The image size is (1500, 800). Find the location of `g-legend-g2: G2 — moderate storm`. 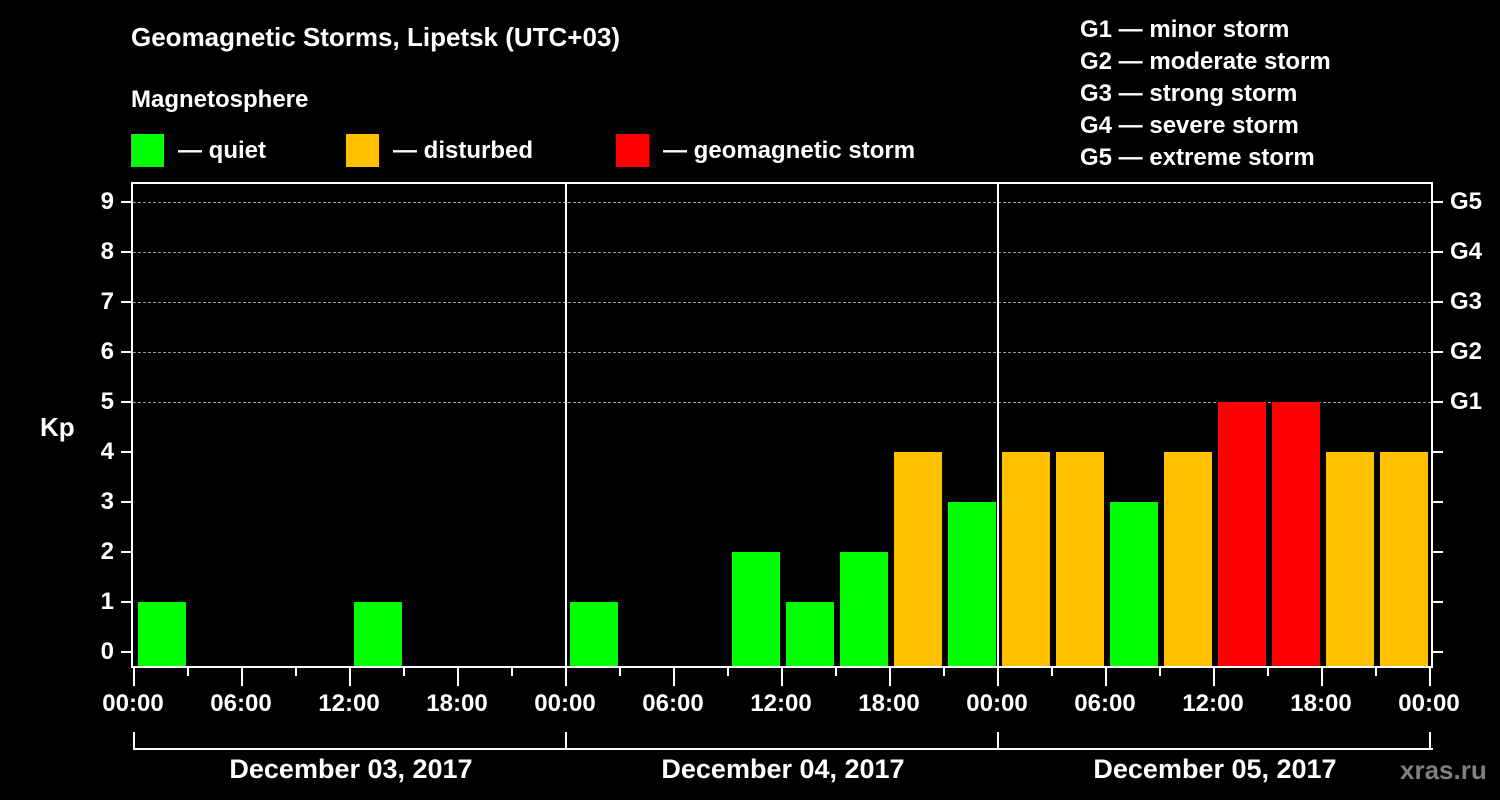

g-legend-g2: G2 — moderate storm is located at coordinates (1205, 61).